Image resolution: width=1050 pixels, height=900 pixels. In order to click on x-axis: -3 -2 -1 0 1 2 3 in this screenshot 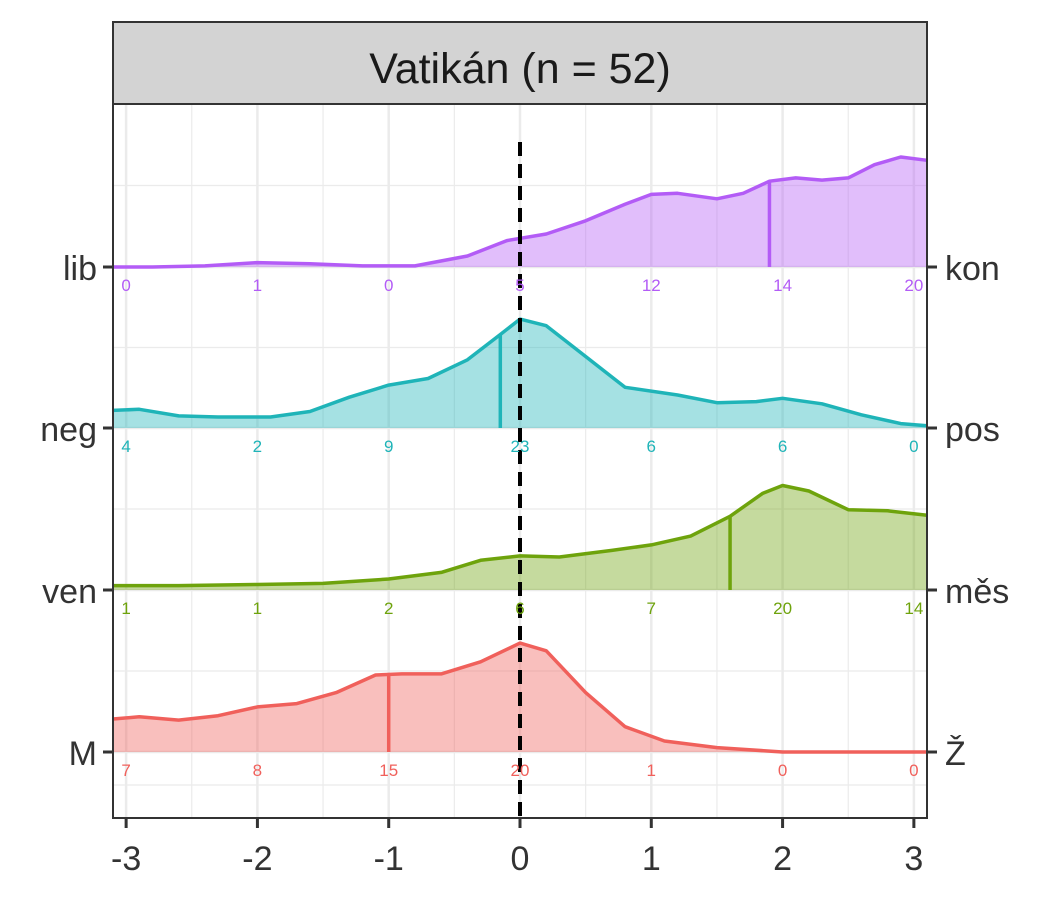, I will do `click(517, 848)`.